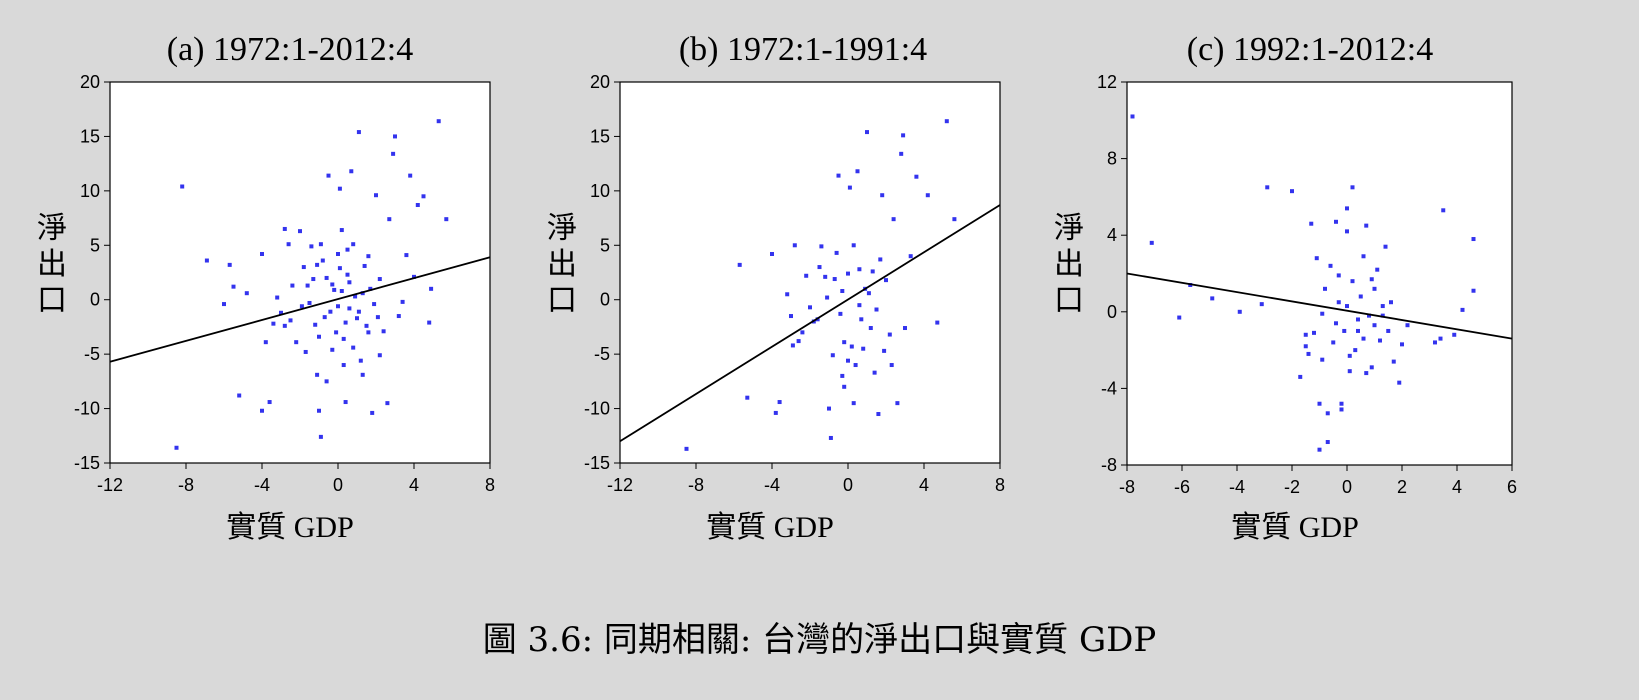  Describe the element at coordinates (820, 285) in the screenshot. I see `scatter-points` at that location.